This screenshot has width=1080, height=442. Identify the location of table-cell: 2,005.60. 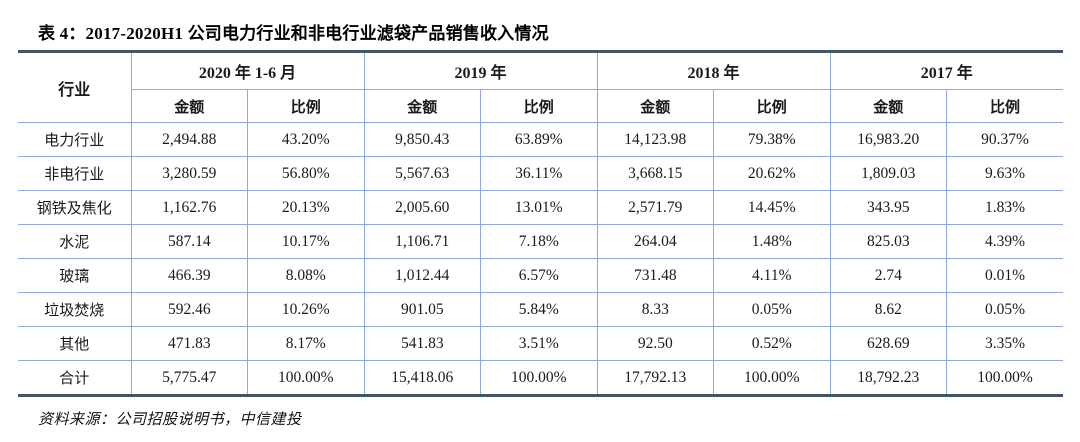
(422, 207).